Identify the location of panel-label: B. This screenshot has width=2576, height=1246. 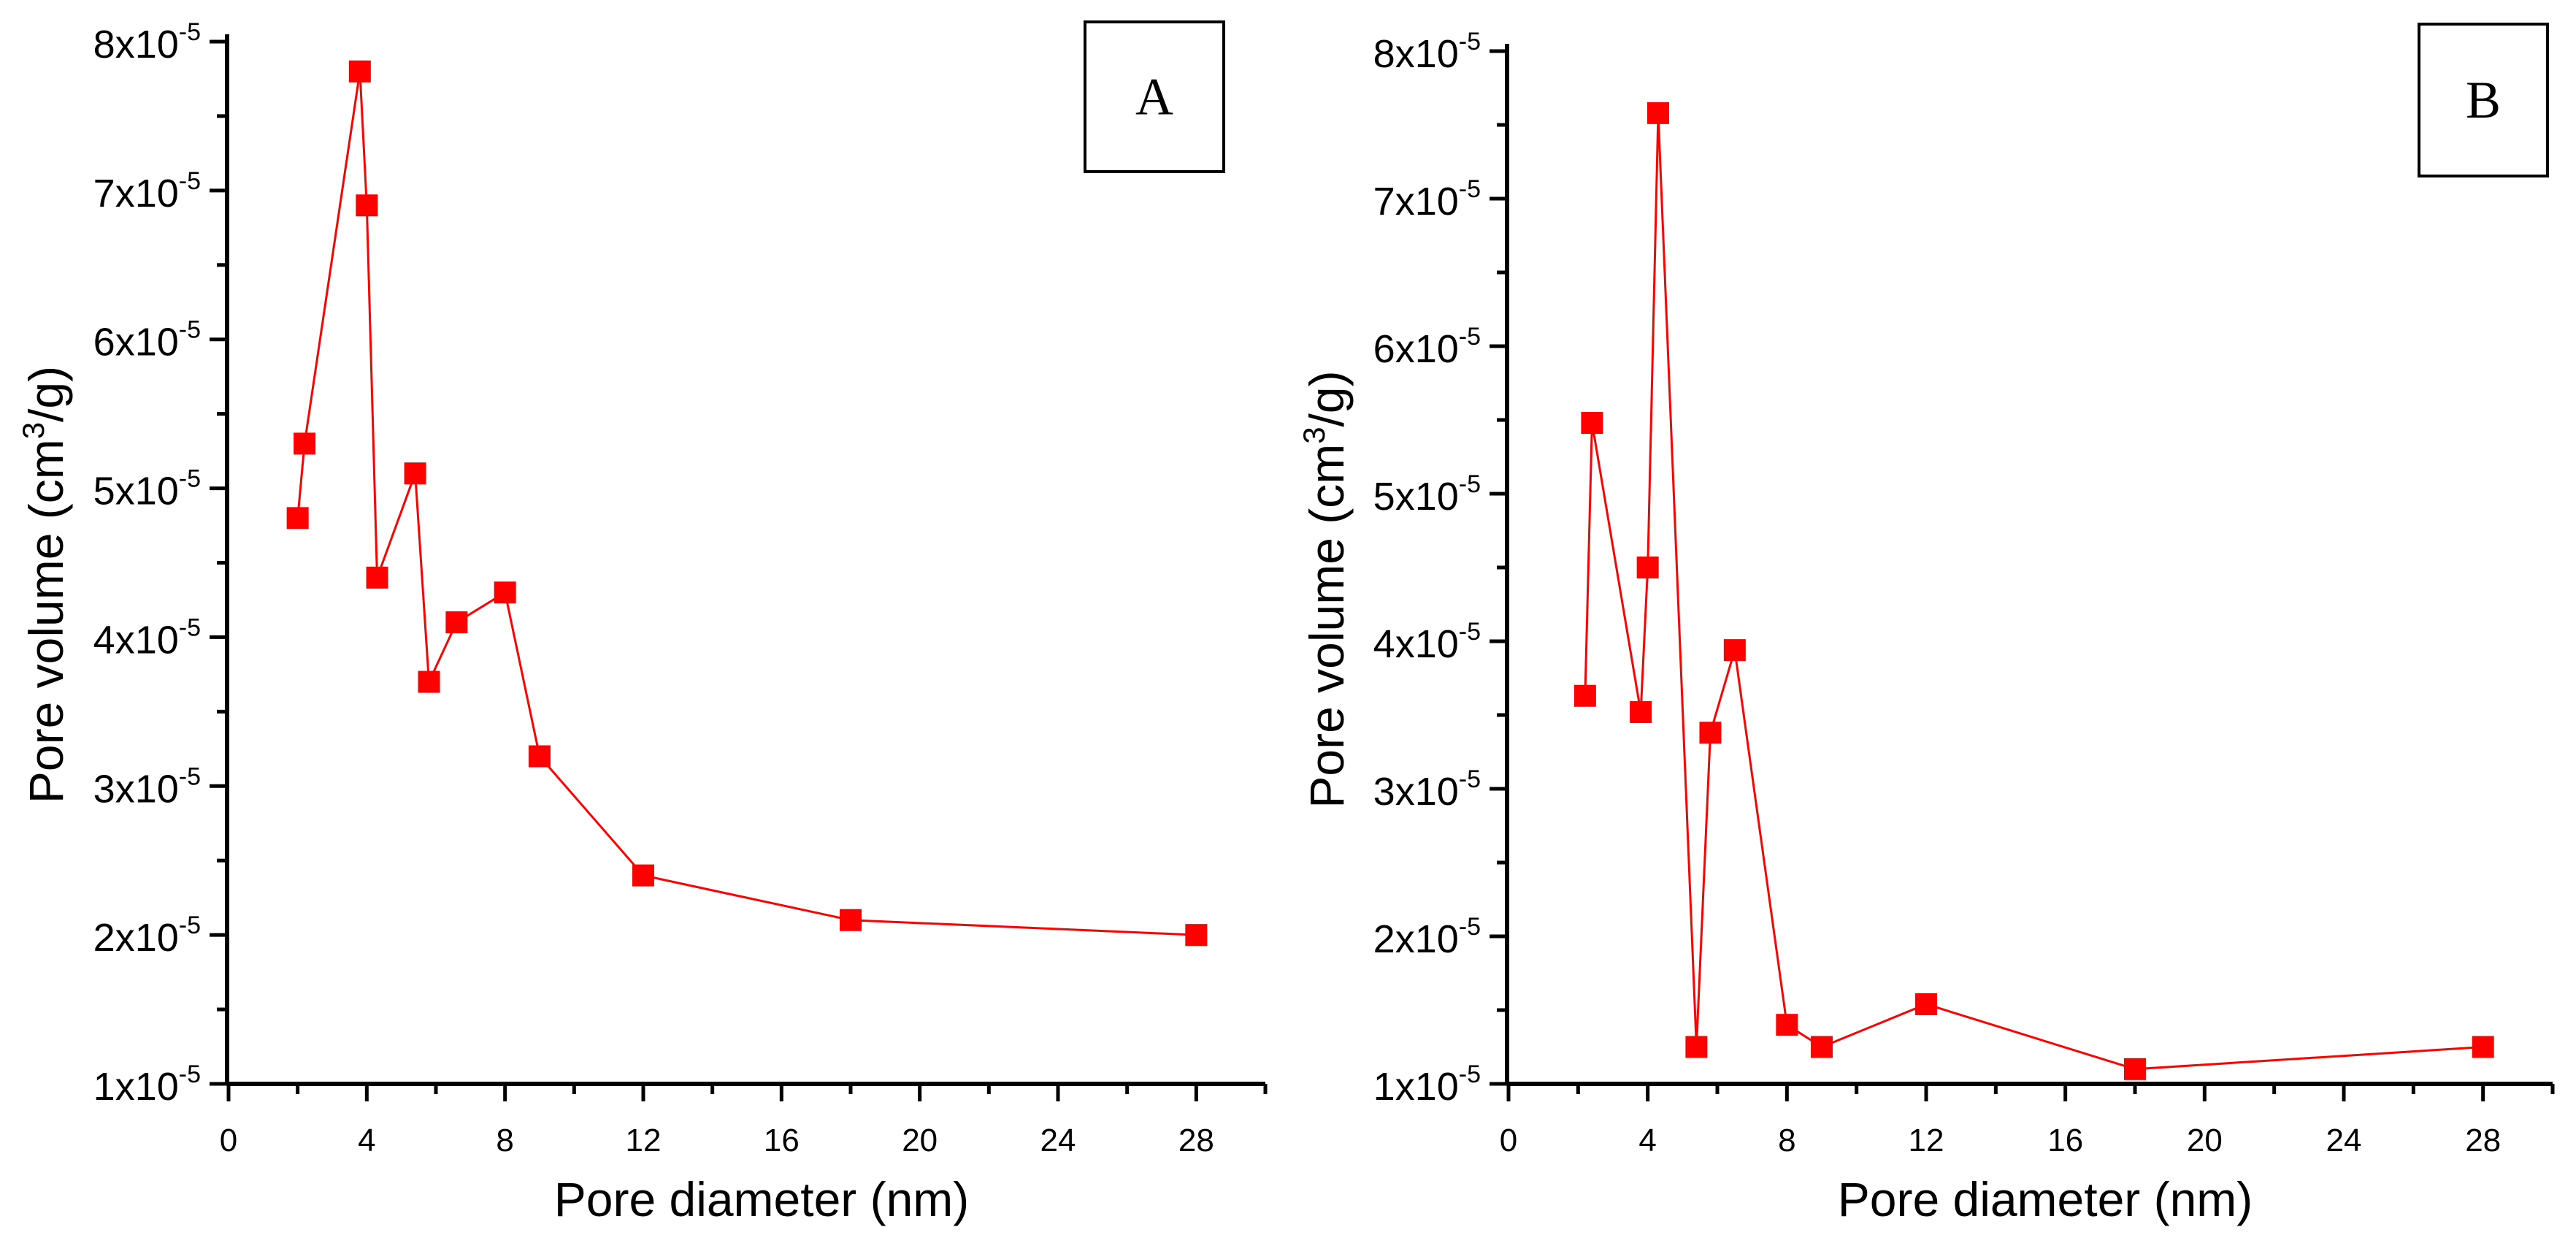
(2483, 100).